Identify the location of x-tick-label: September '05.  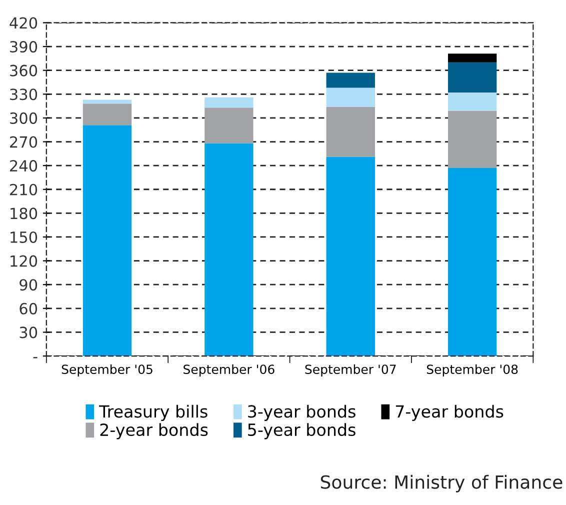
(107, 370).